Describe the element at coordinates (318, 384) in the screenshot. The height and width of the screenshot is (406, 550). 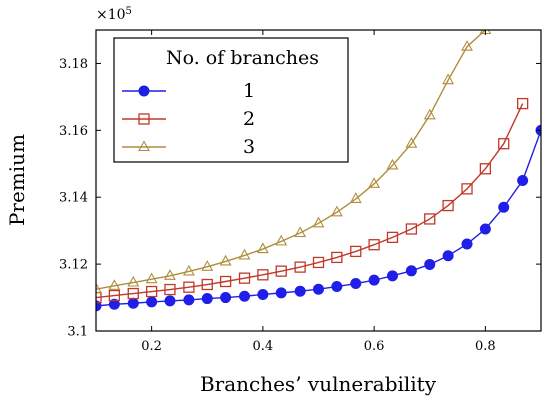
I see `x-axis-title: Branches’ vulnerability` at that location.